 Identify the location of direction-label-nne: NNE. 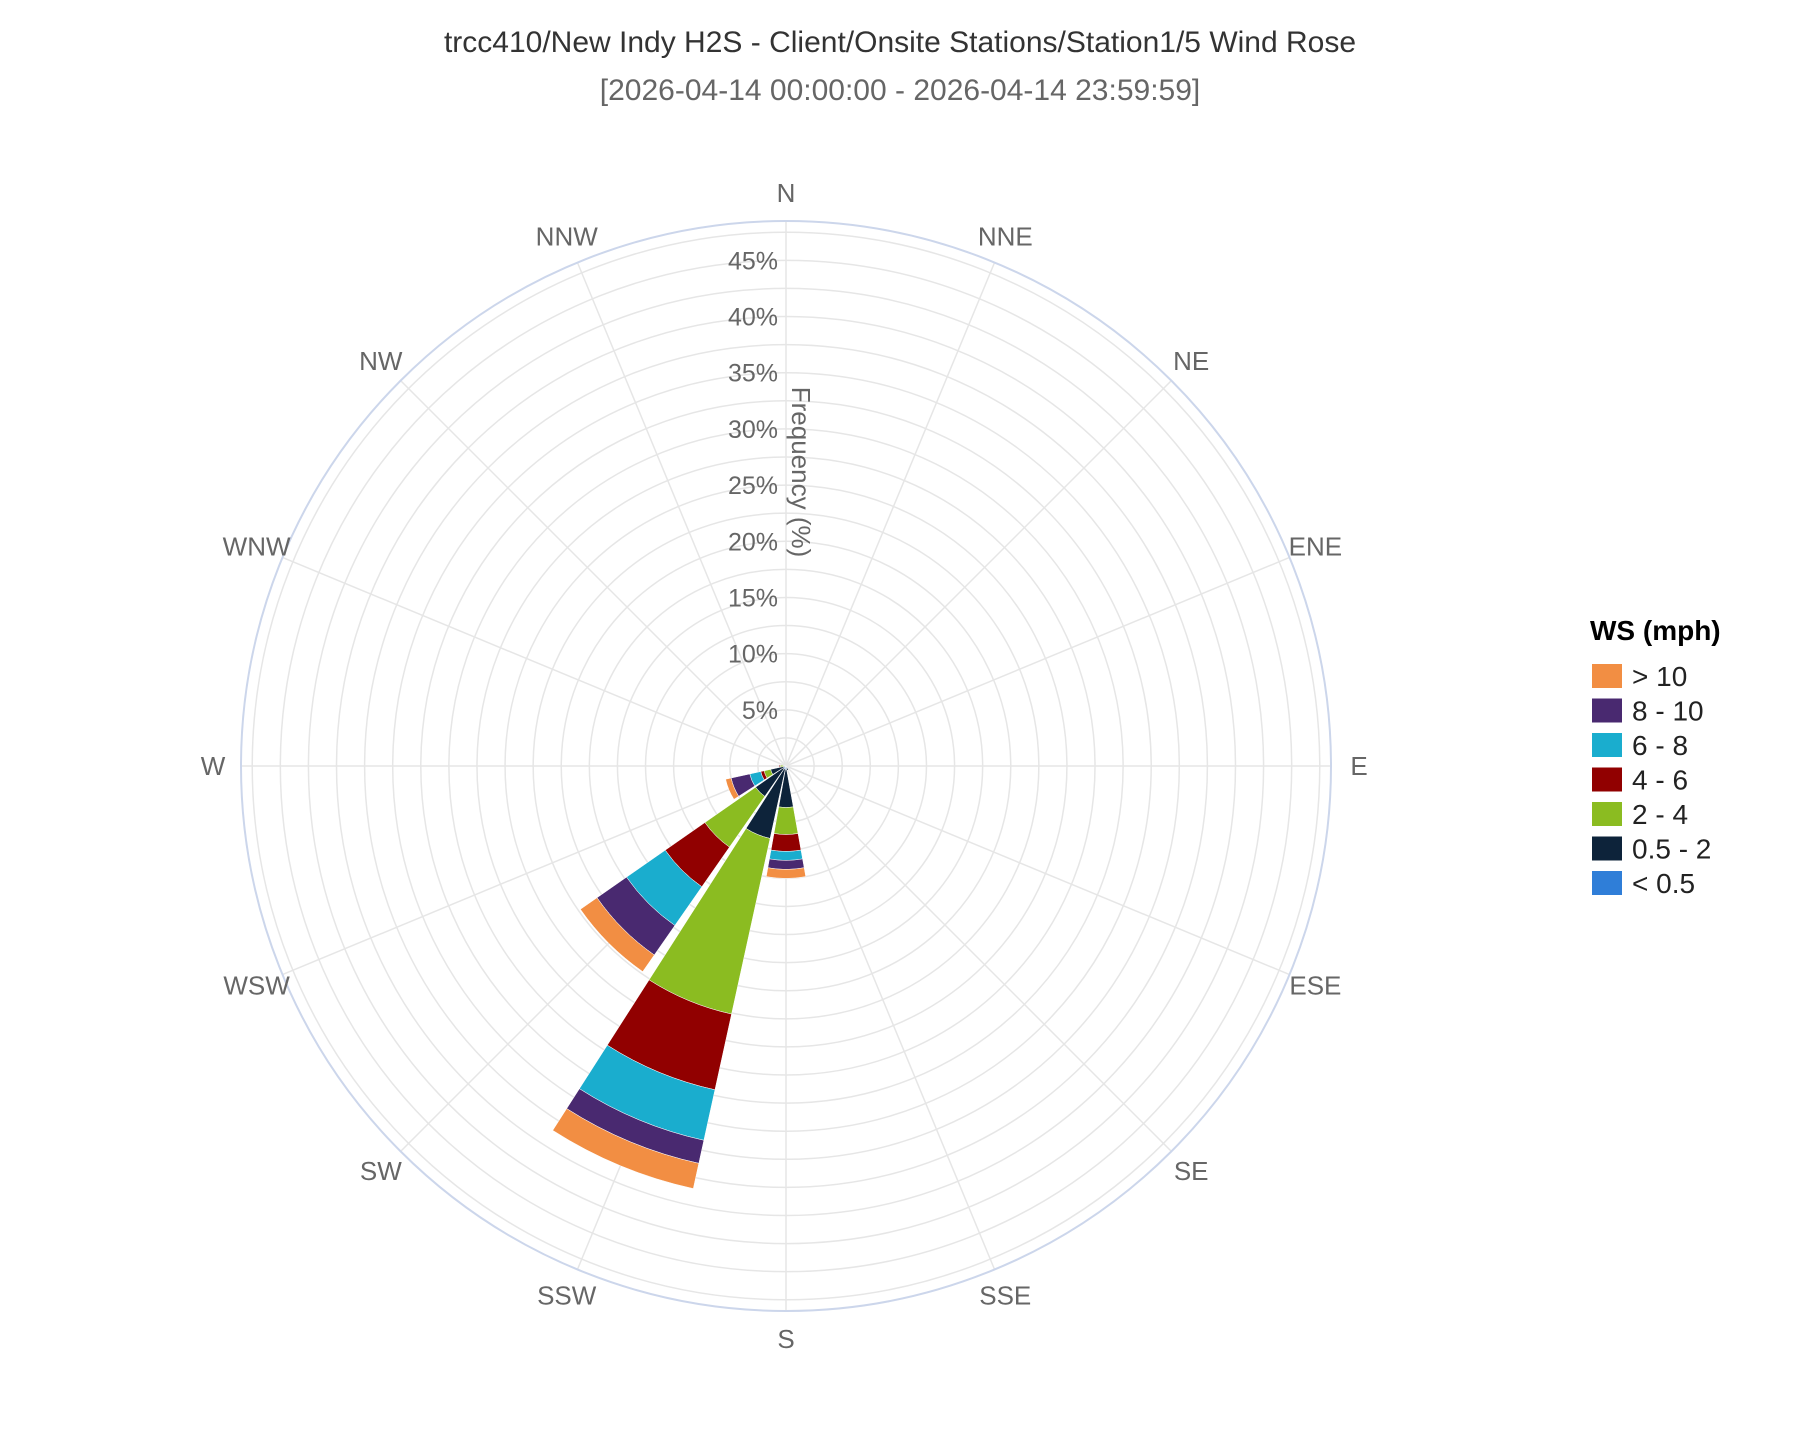
(1005, 237).